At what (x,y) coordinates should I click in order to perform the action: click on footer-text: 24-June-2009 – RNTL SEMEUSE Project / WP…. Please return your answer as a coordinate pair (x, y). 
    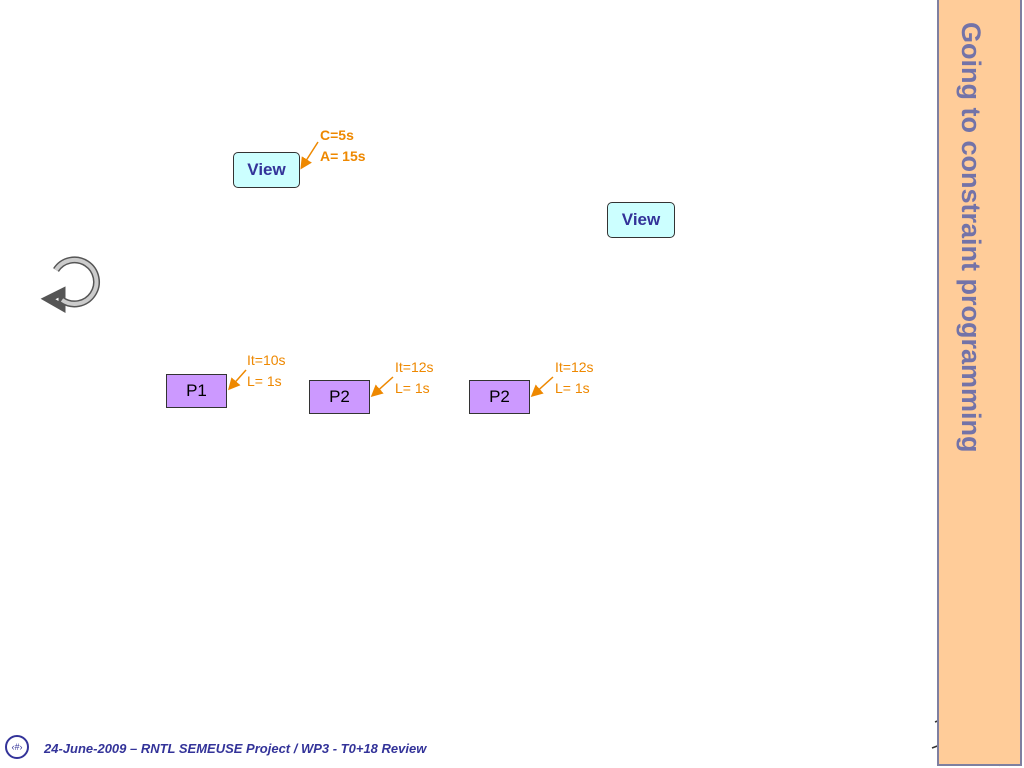
    Looking at the image, I should click on (235, 748).